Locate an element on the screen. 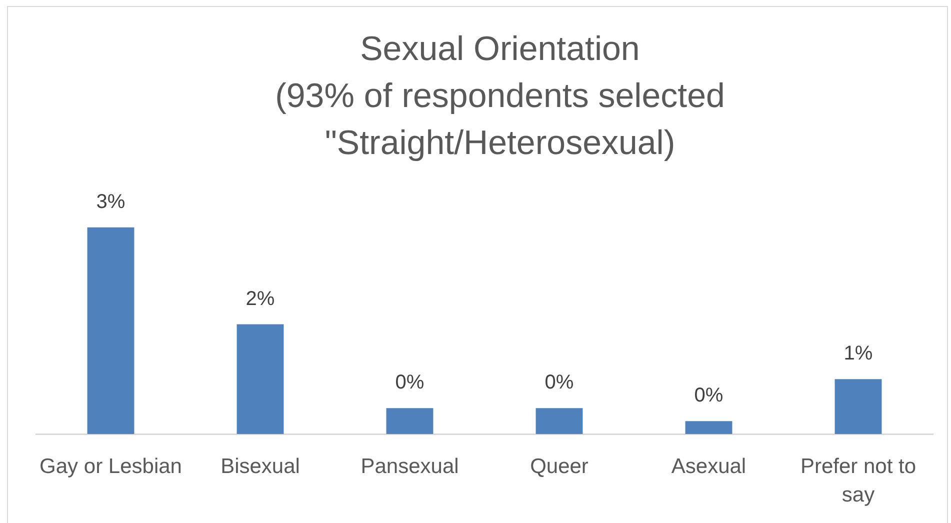 This screenshot has width=951, height=523. data-label: 3% is located at coordinates (111, 201).